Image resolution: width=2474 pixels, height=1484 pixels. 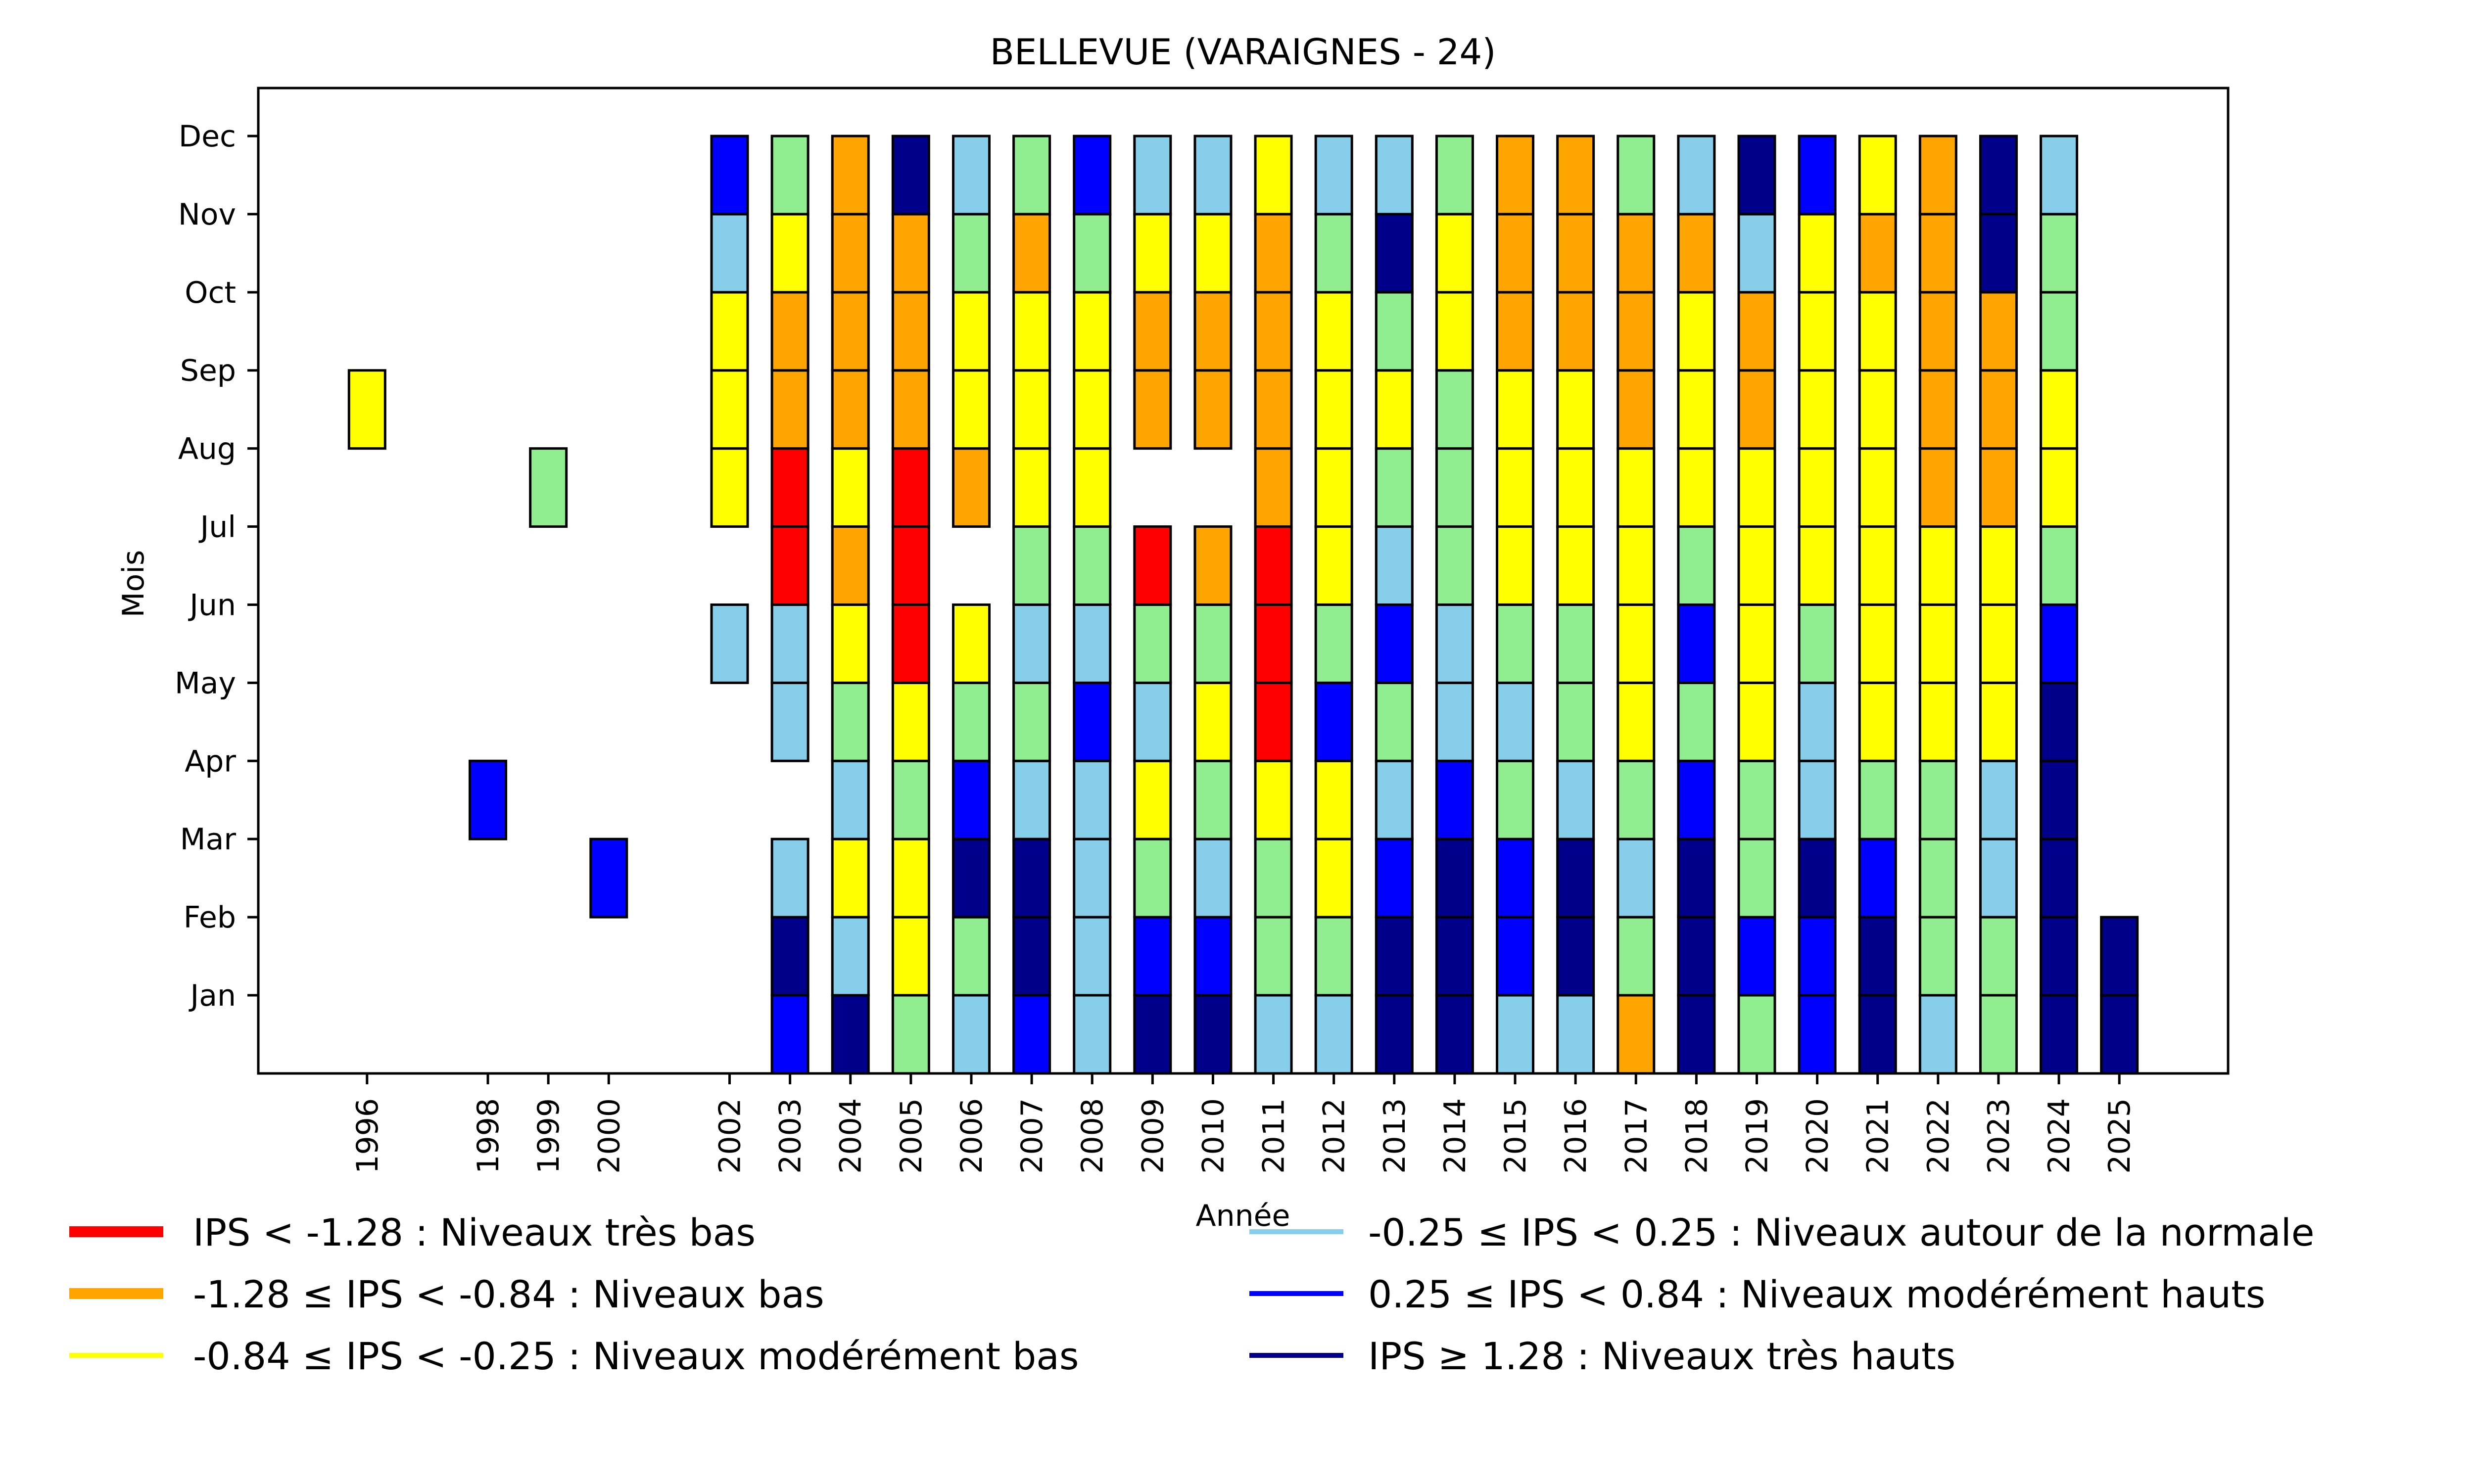 I want to click on bar-cell-2011-jun, so click(x=1274, y=643).